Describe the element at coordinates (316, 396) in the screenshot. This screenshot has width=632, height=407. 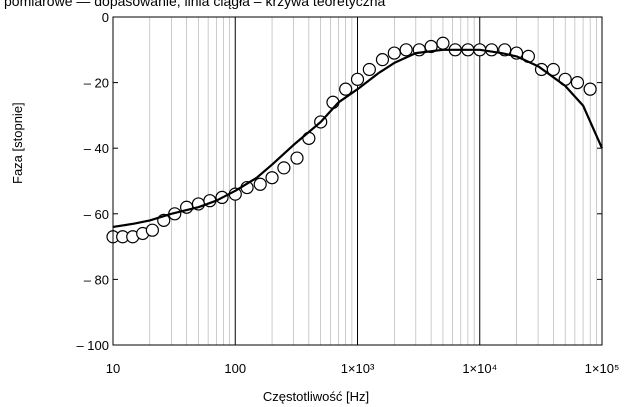
I see `x-axis-label: Częstotliwość [Hz]` at that location.